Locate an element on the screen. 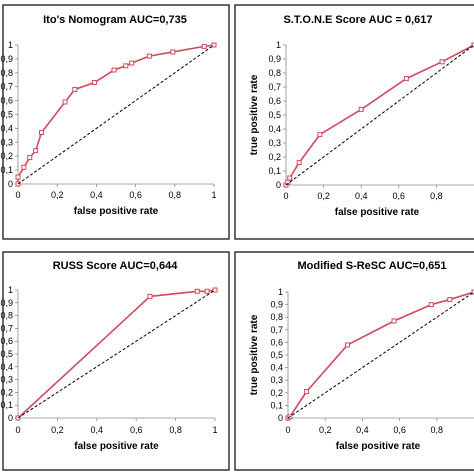  y-axis-title: true positive rate is located at coordinates (254, 354).